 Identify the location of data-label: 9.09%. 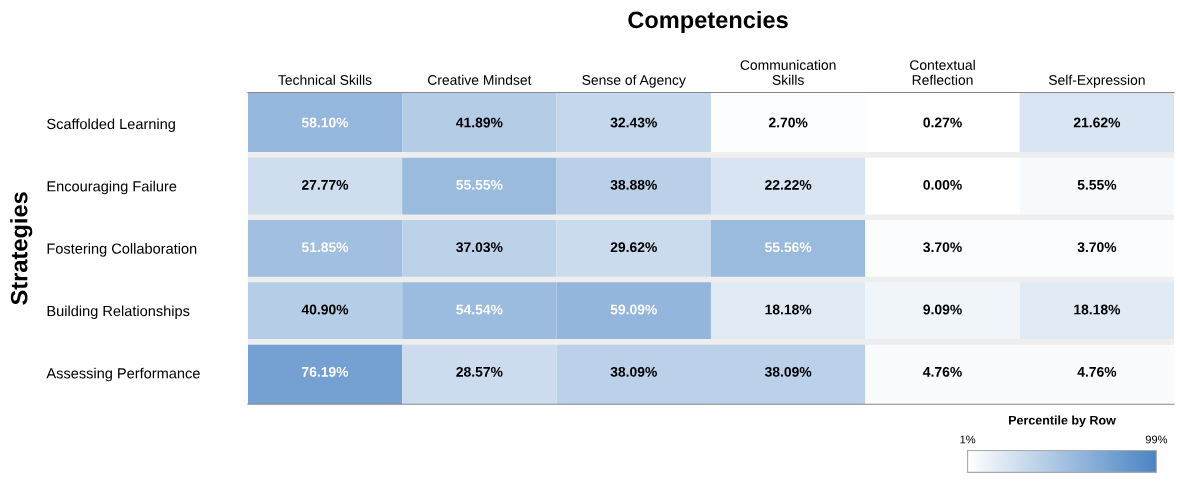
(942, 309).